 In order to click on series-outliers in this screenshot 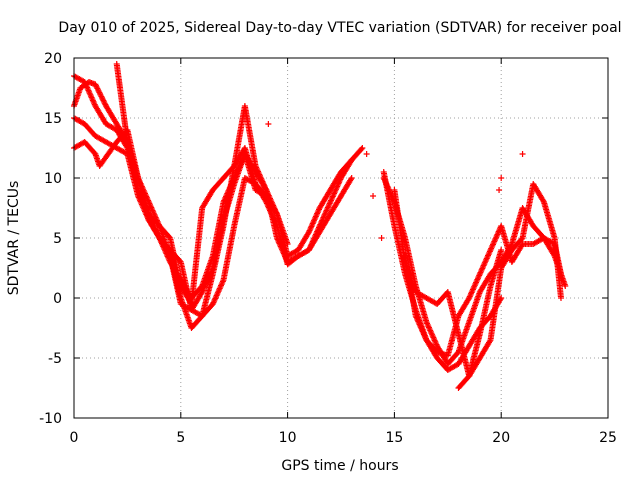, I will do `click(395, 181)`.